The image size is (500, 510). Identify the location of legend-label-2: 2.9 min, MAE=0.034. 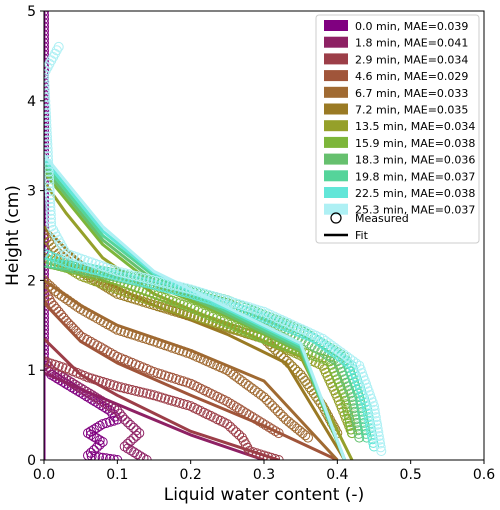
(411, 59).